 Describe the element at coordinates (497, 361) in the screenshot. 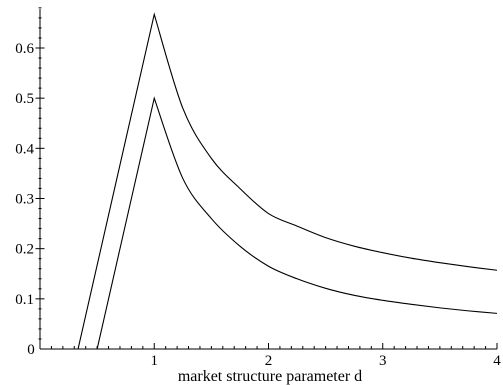

I see `x-tick-label: 4` at that location.